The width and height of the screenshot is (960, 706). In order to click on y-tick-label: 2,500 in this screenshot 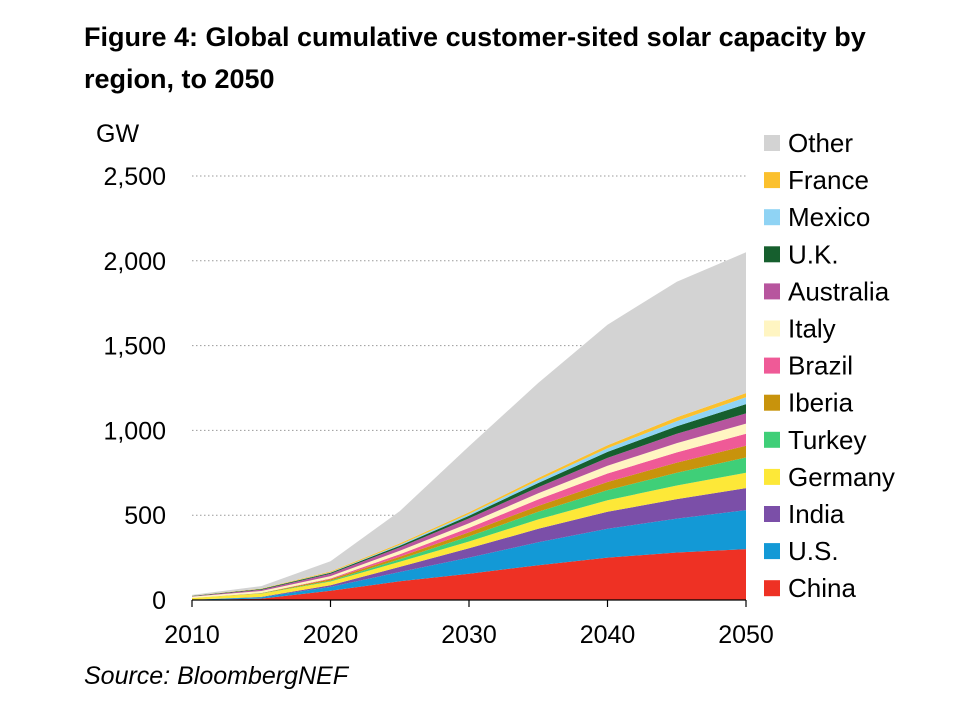, I will do `click(134, 177)`.